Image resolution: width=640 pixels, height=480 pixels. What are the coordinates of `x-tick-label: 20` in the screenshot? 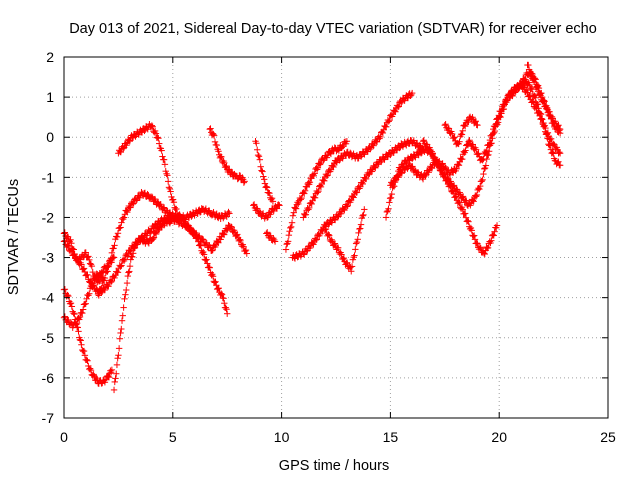 It's located at (499, 437).